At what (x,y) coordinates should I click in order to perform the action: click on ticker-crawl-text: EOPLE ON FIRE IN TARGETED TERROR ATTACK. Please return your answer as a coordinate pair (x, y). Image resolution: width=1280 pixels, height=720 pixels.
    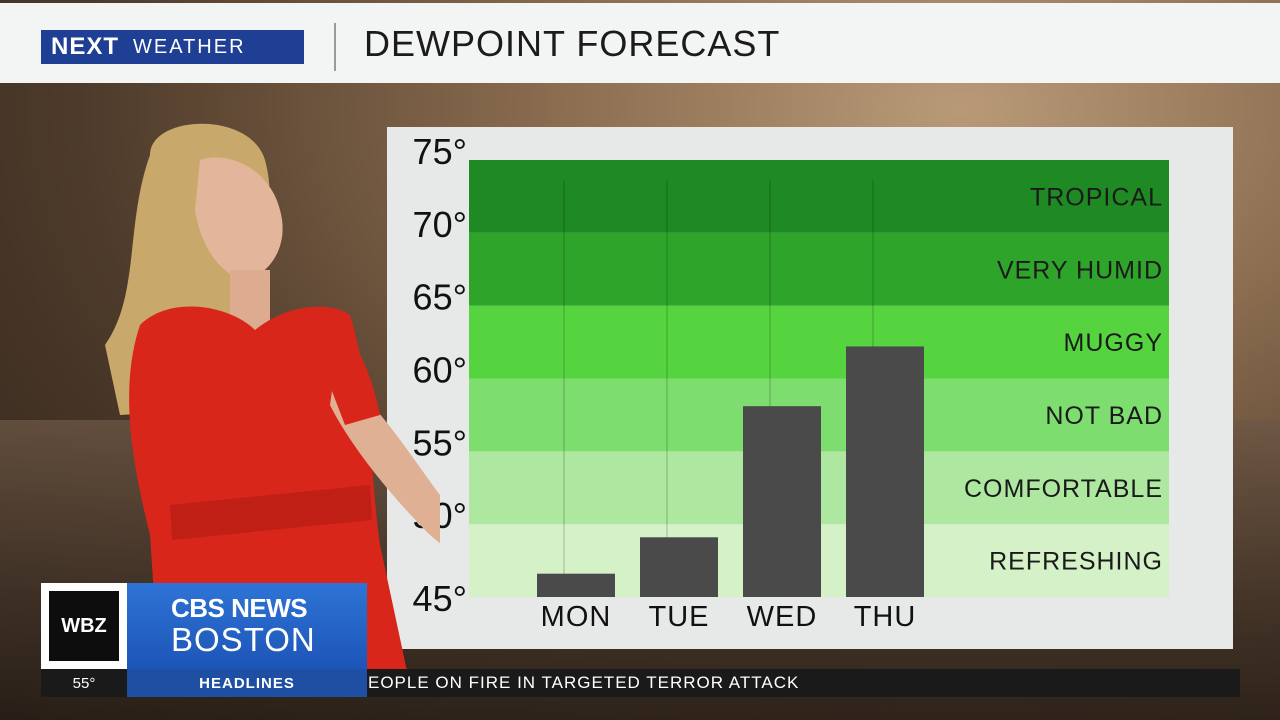
    Looking at the image, I should click on (584, 682).